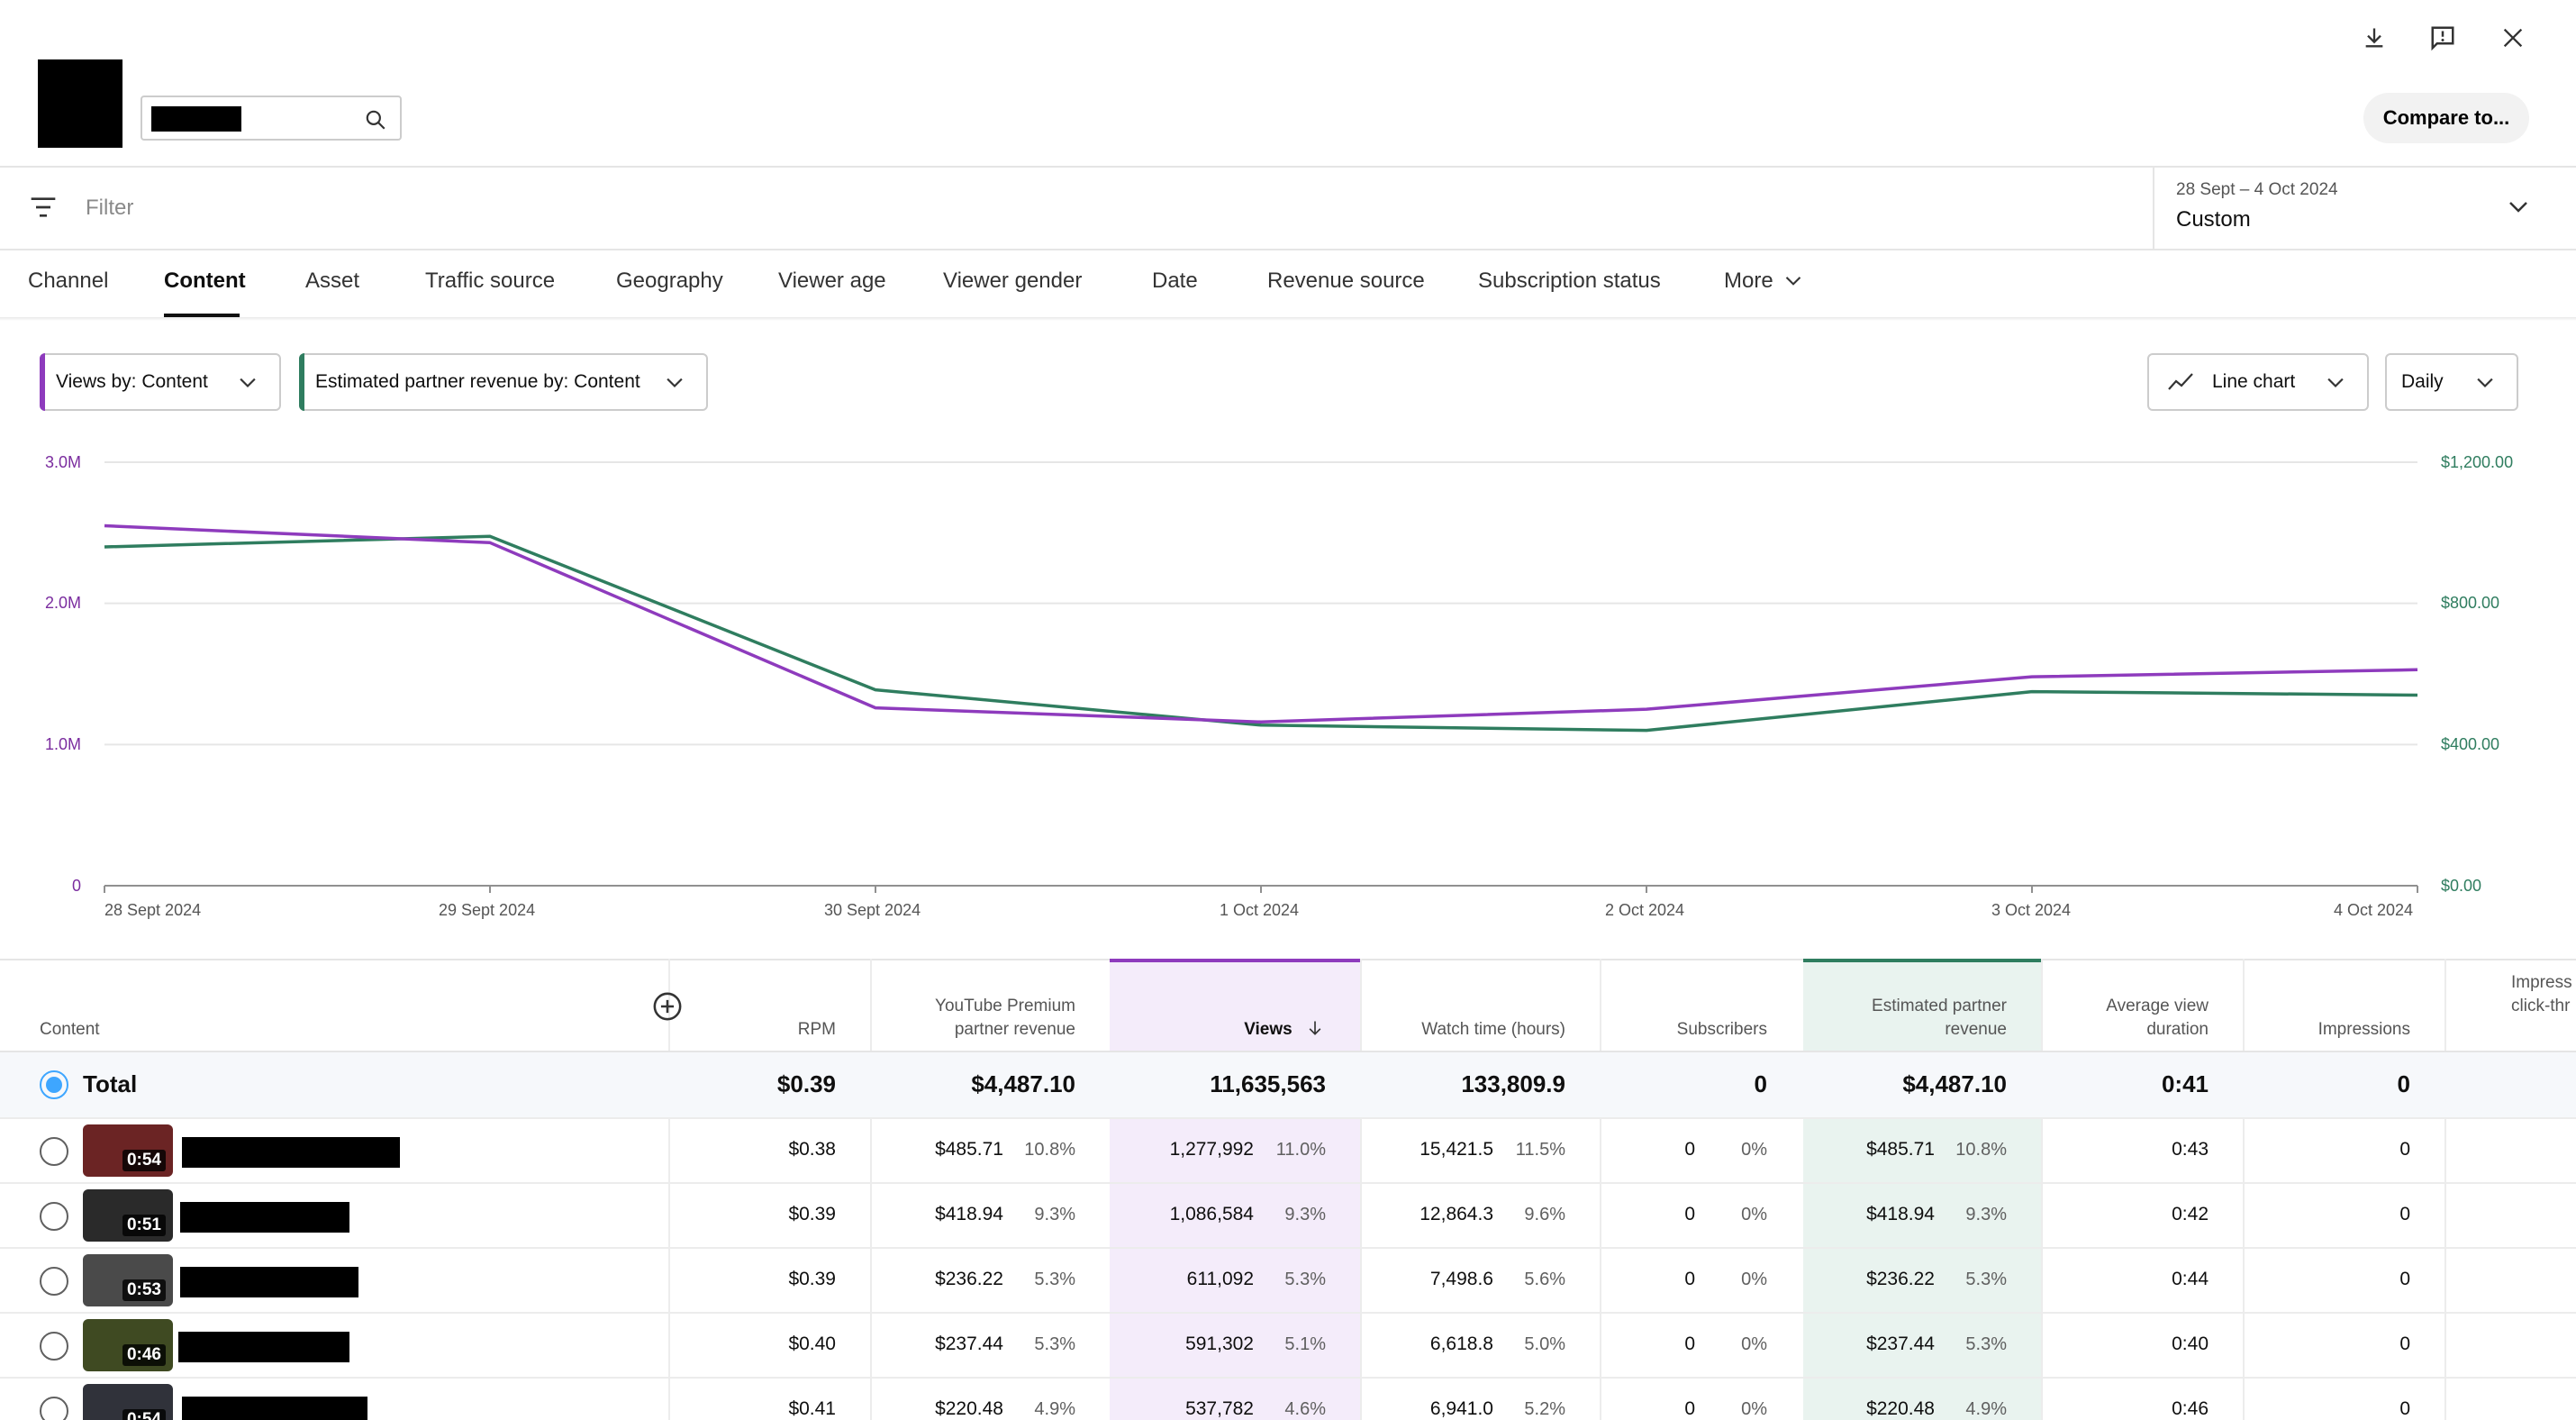 This screenshot has height=1420, width=2576. Describe the element at coordinates (669, 281) in the screenshot. I see `tab-geography: Geography` at that location.